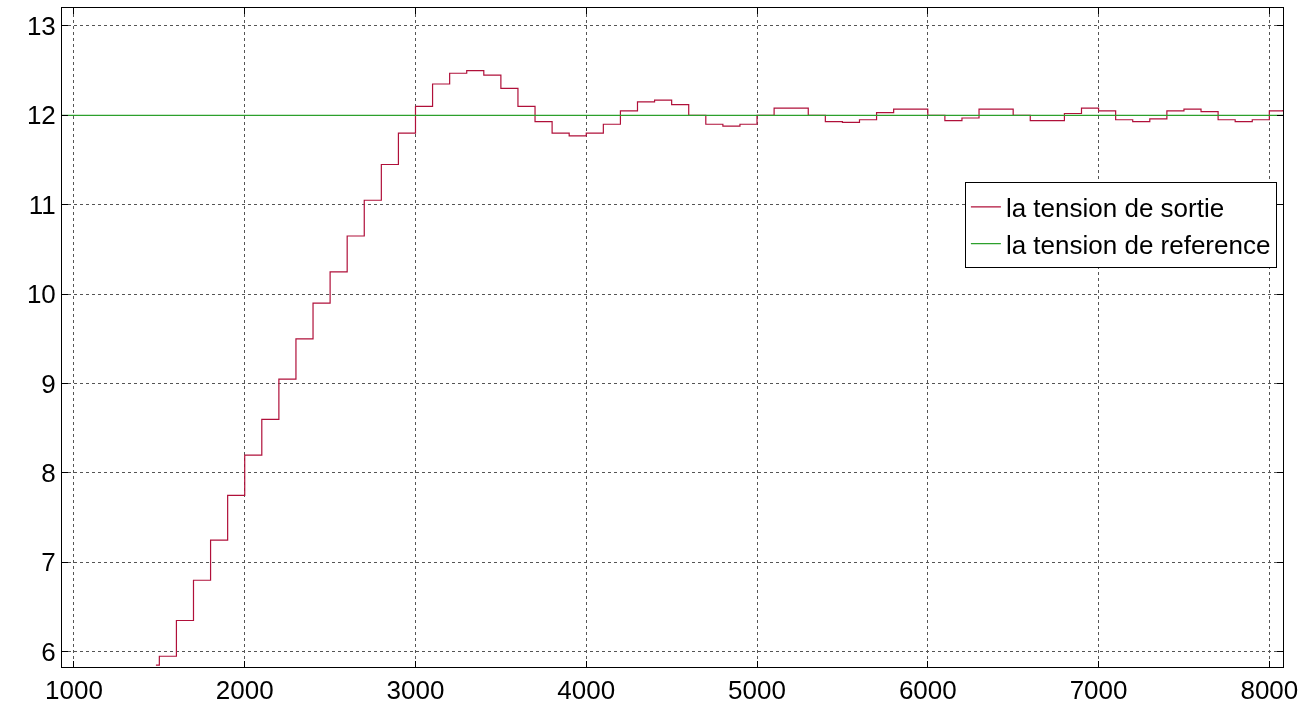 The image size is (1315, 715). I want to click on legend-label: la tension de sortie, so click(1115, 208).